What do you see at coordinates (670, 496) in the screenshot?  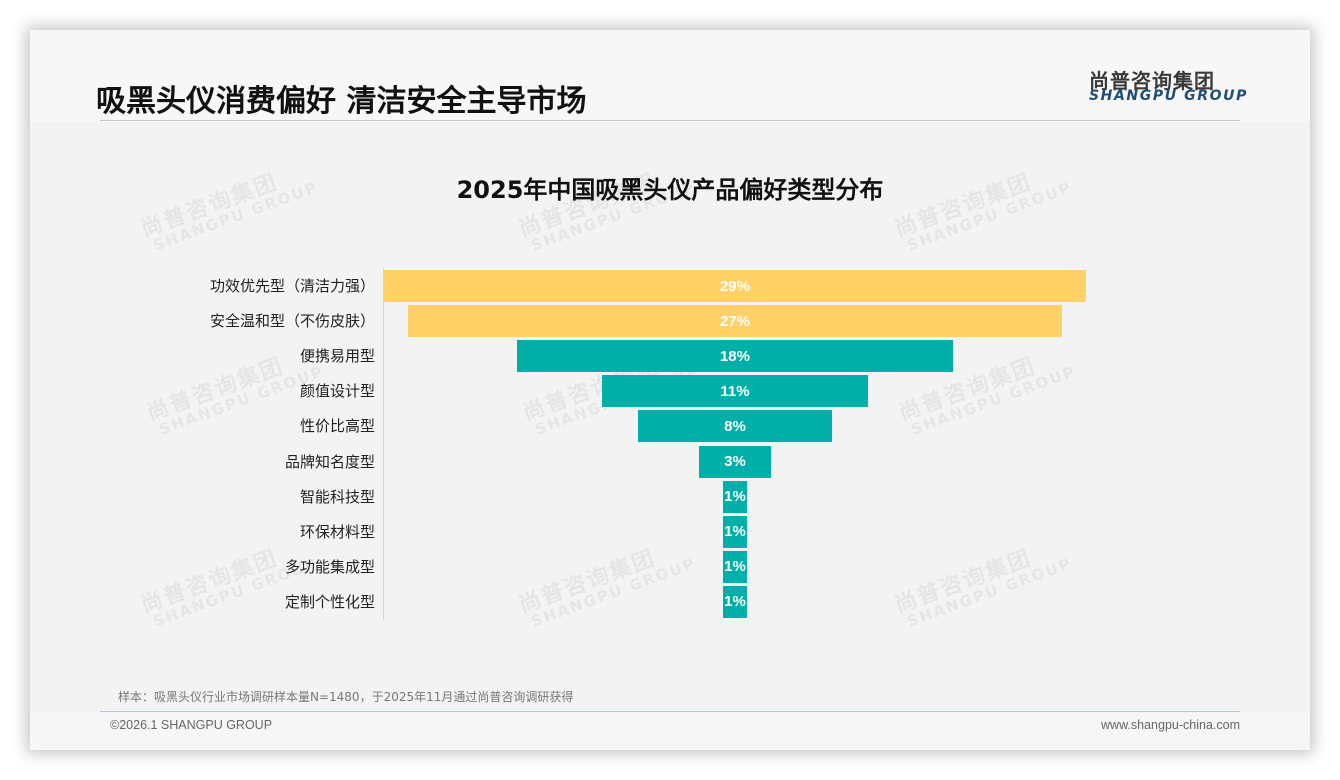 I see `chart-row: 智能科技型 1%` at bounding box center [670, 496].